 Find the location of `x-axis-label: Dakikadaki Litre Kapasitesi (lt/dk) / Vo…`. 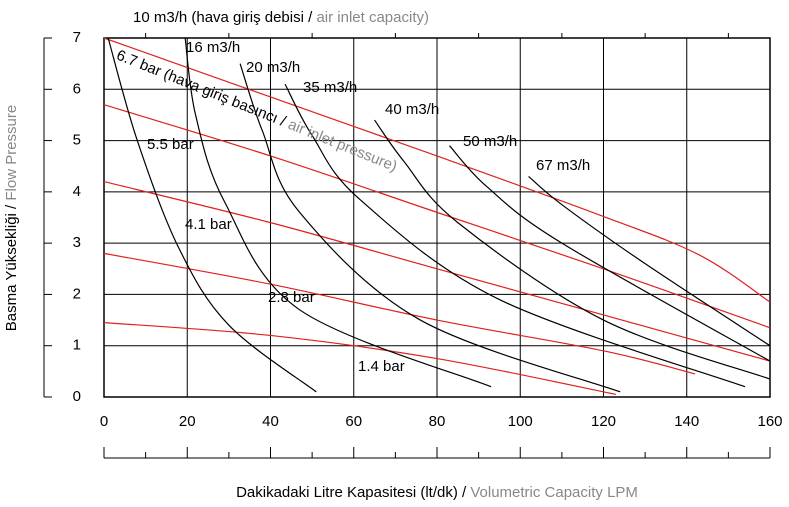

x-axis-label: Dakikadaki Litre Kapasitesi (lt/dk) / Vo… is located at coordinates (437, 492).